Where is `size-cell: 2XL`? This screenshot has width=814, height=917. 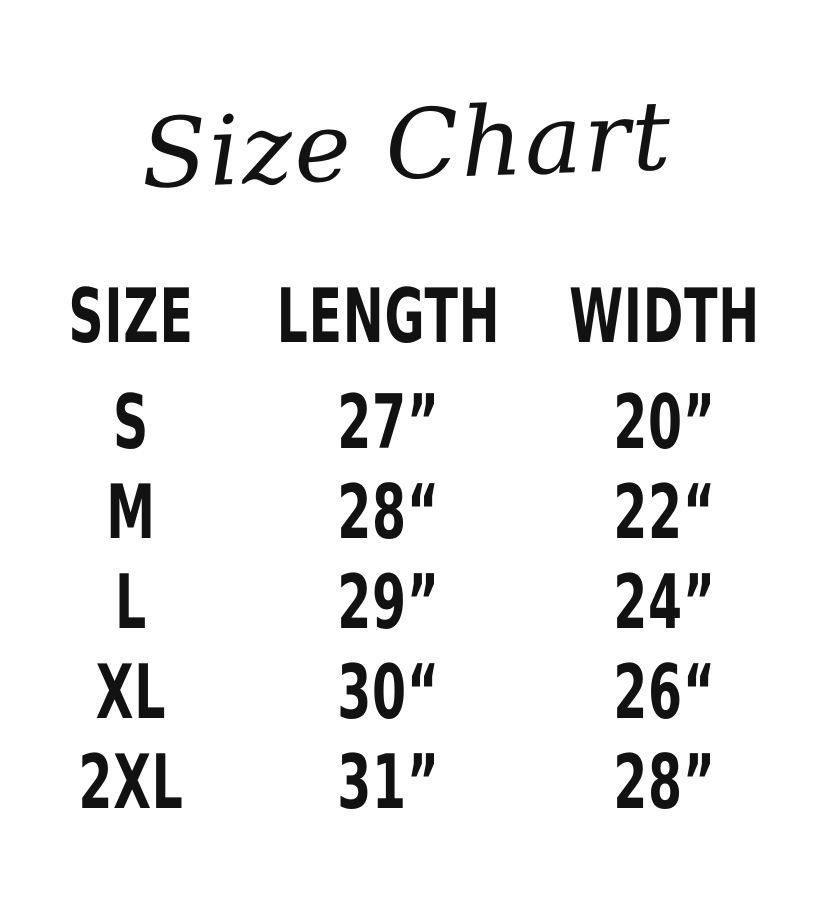
size-cell: 2XL is located at coordinates (131, 783).